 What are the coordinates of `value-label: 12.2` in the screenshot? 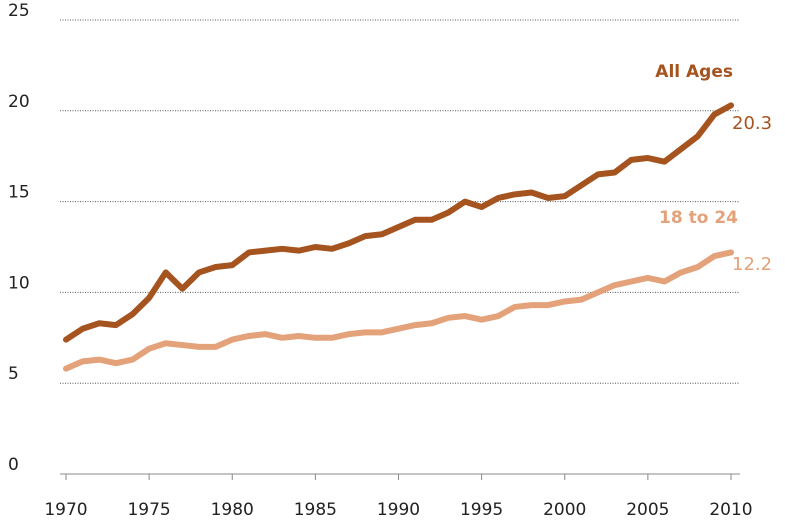 It's located at (752, 264).